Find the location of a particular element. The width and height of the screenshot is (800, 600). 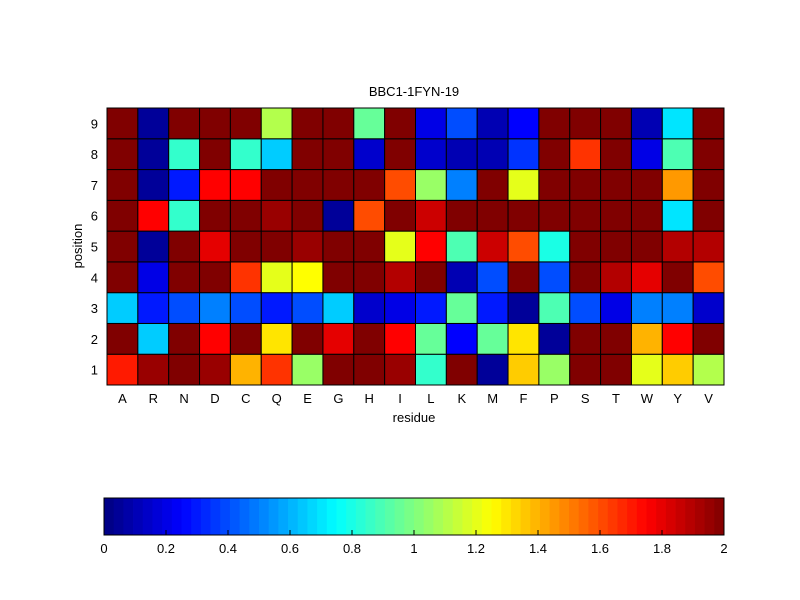

colorbar-tick-label: 0.6 is located at coordinates (290, 548).